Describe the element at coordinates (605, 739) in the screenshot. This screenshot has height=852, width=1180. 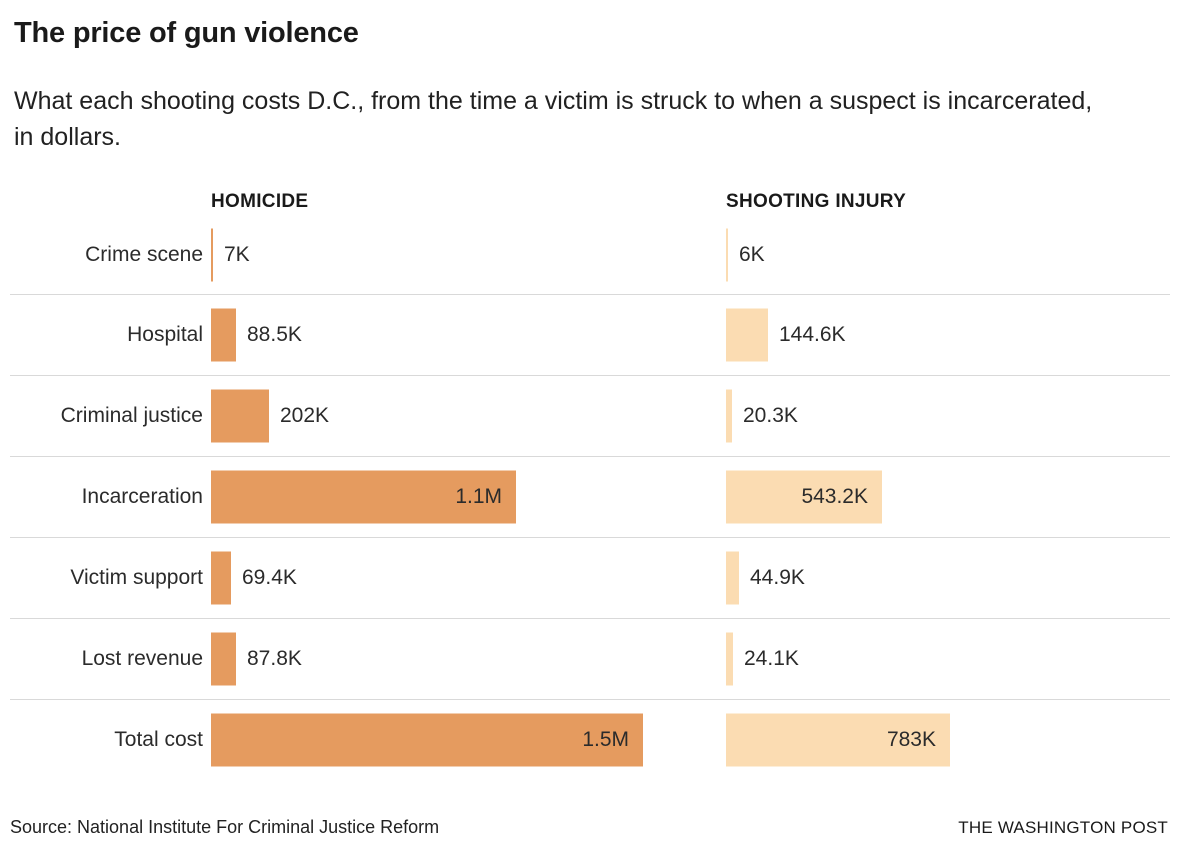
I see `homicide-value: 1.5M` at that location.